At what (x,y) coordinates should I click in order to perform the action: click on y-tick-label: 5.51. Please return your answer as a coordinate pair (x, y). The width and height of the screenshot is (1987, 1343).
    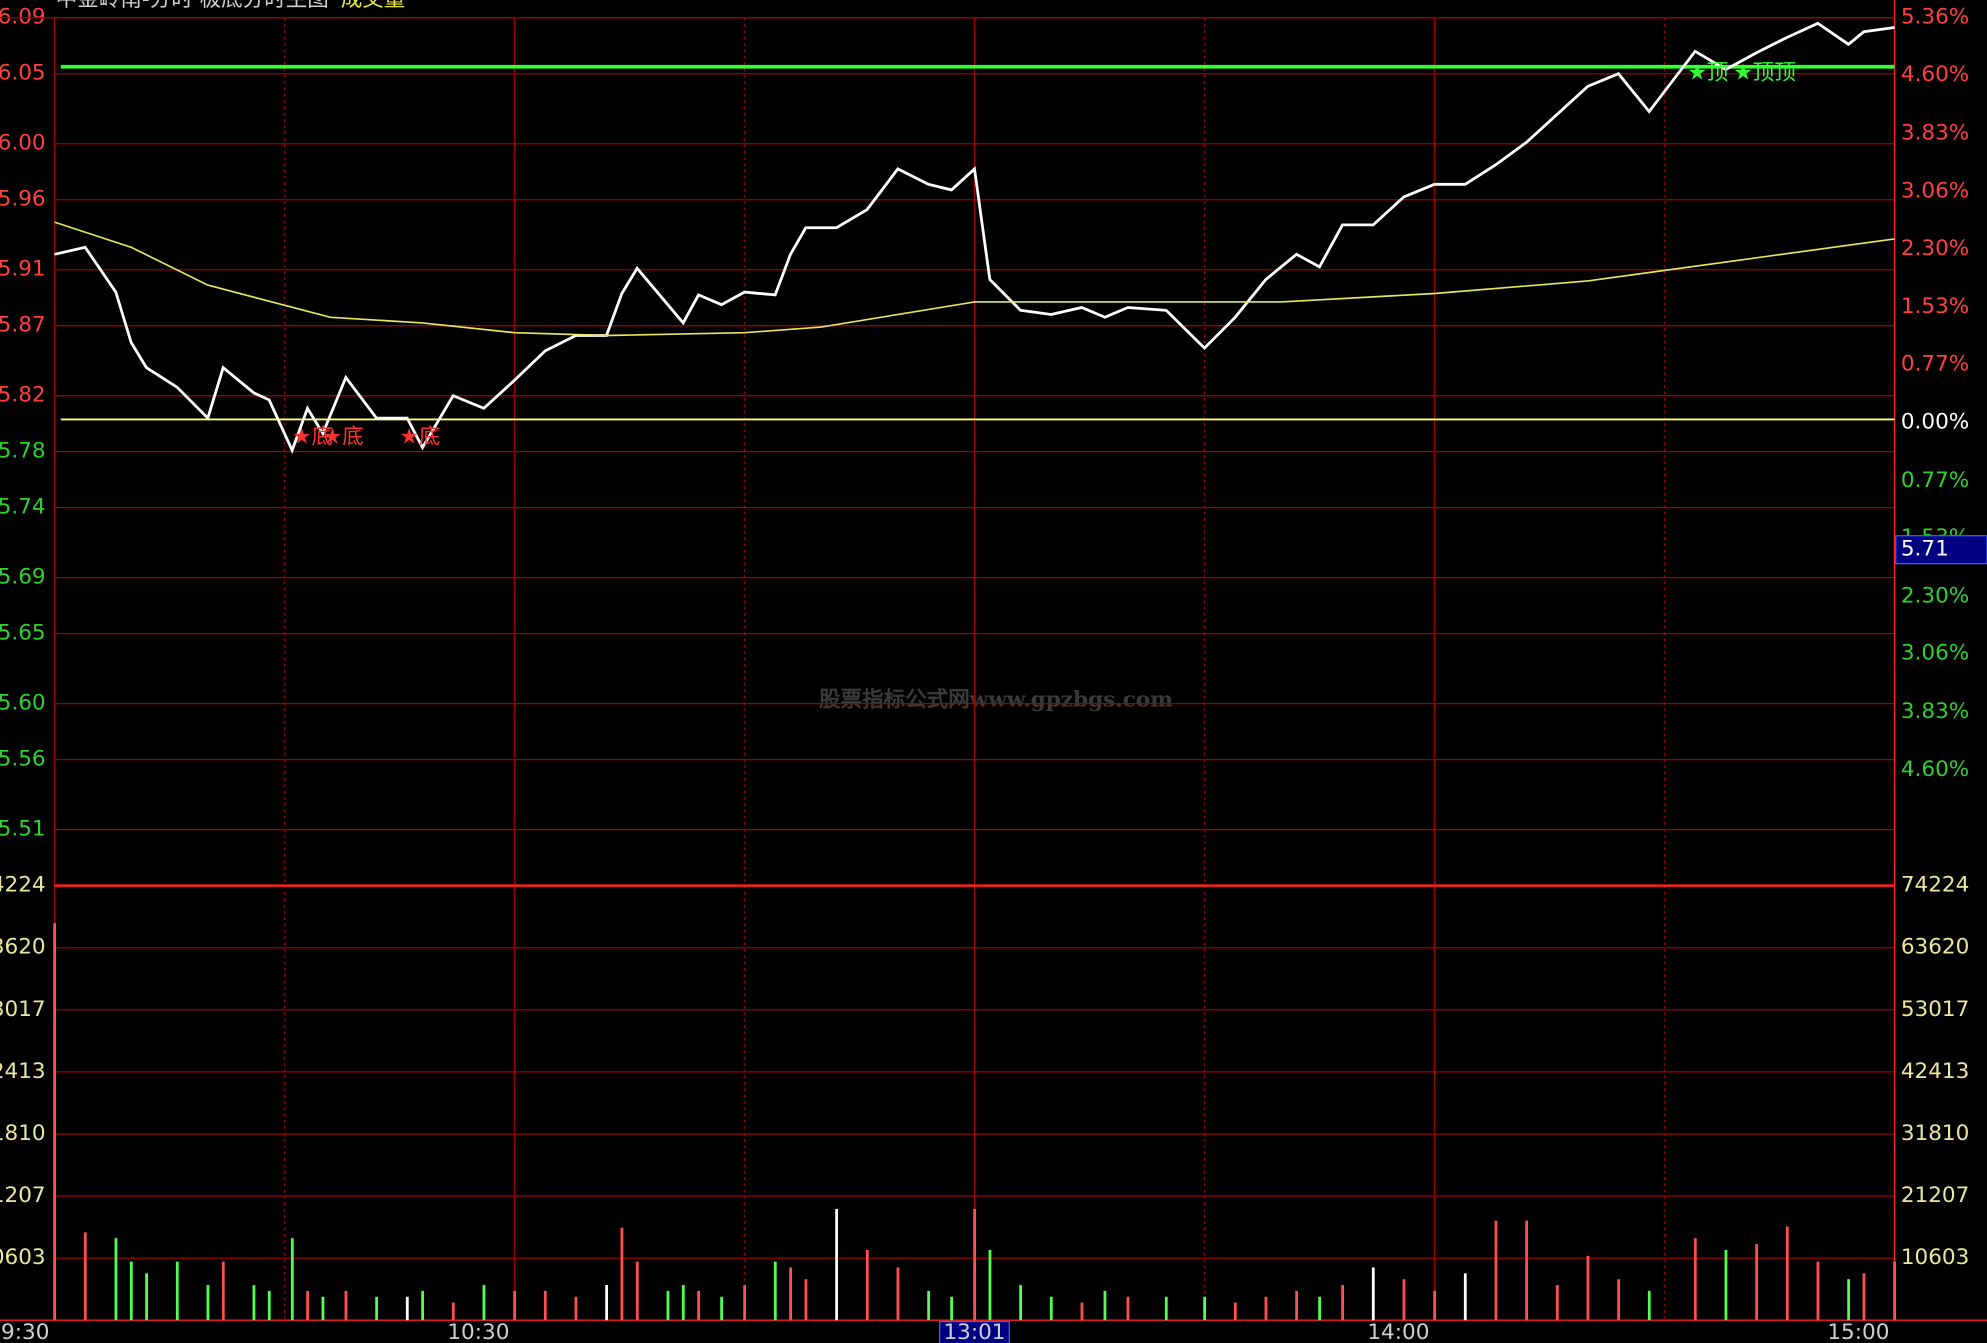
    Looking at the image, I should click on (23, 829).